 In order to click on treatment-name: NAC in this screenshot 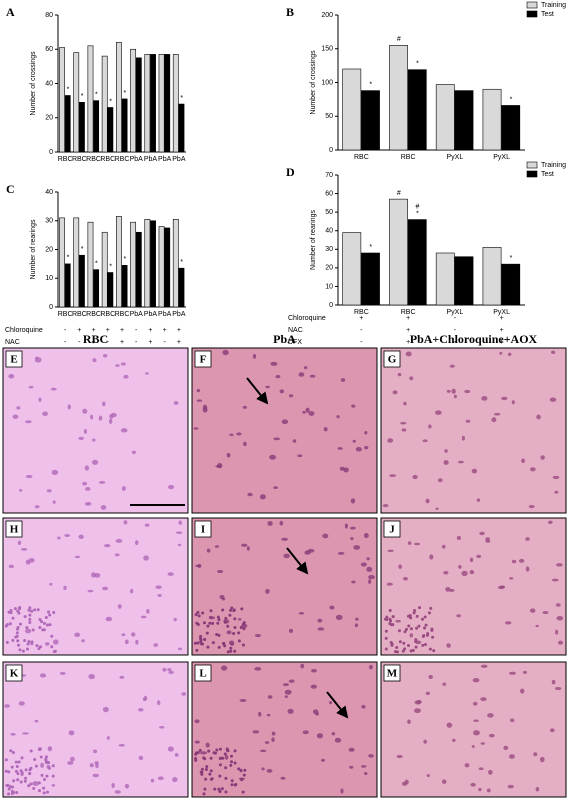, I will do `click(12, 342)`.